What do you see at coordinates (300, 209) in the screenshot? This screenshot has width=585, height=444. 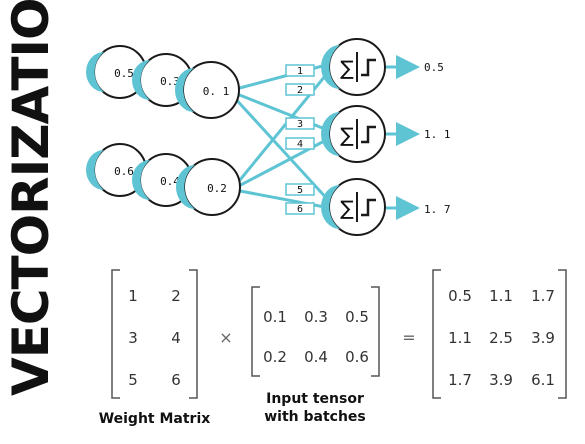 I see `edge-label-6: 6` at bounding box center [300, 209].